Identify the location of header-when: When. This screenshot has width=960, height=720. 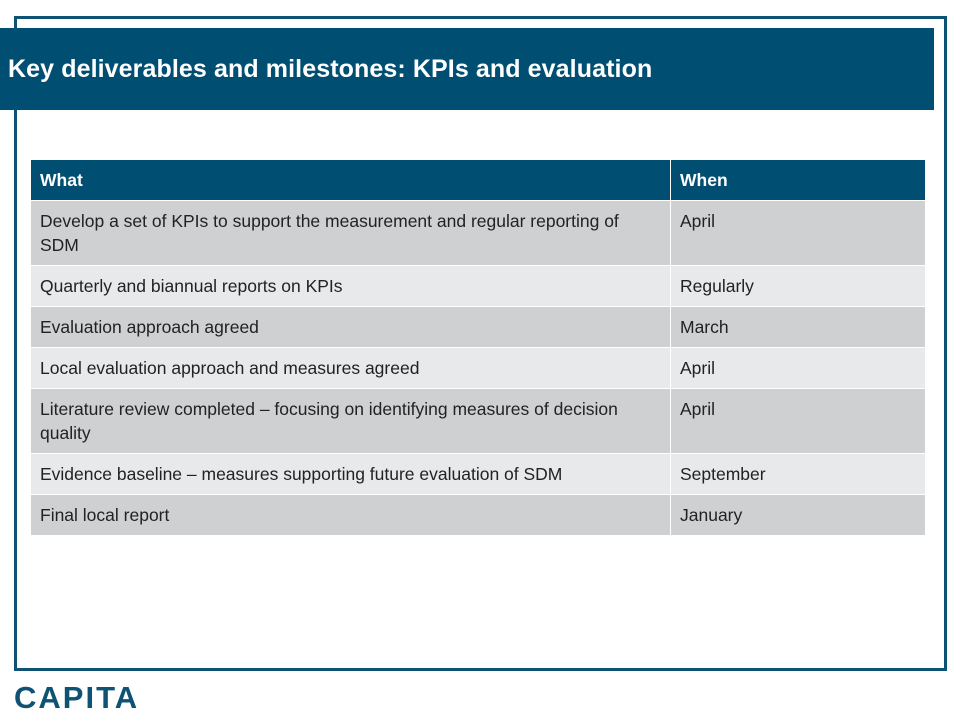
(797, 180).